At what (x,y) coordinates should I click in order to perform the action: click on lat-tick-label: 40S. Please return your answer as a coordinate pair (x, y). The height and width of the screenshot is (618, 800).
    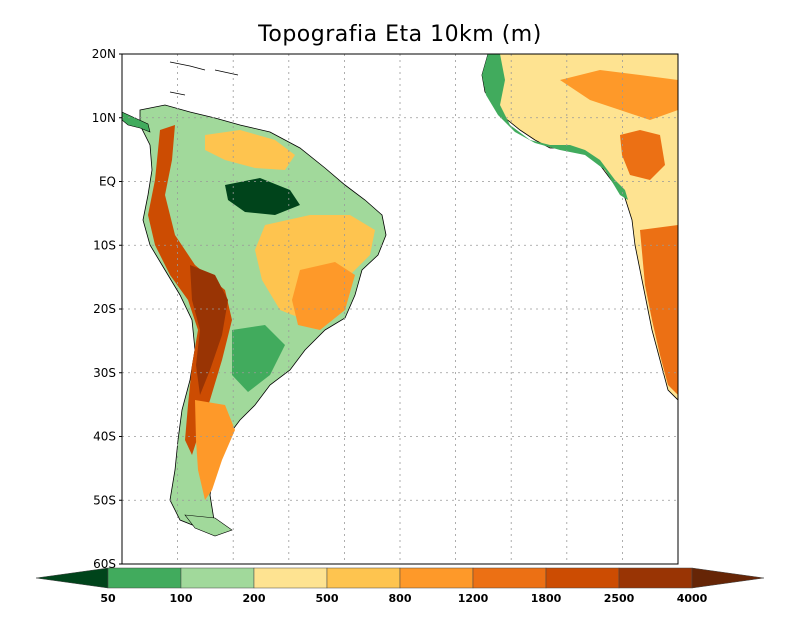
    Looking at the image, I should click on (104, 437).